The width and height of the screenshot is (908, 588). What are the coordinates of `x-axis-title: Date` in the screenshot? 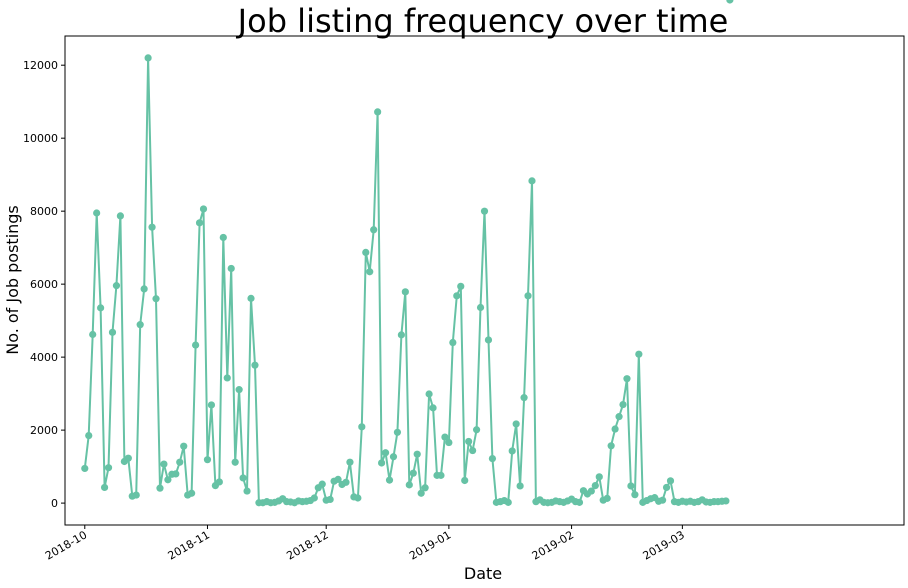 It's located at (483, 573).